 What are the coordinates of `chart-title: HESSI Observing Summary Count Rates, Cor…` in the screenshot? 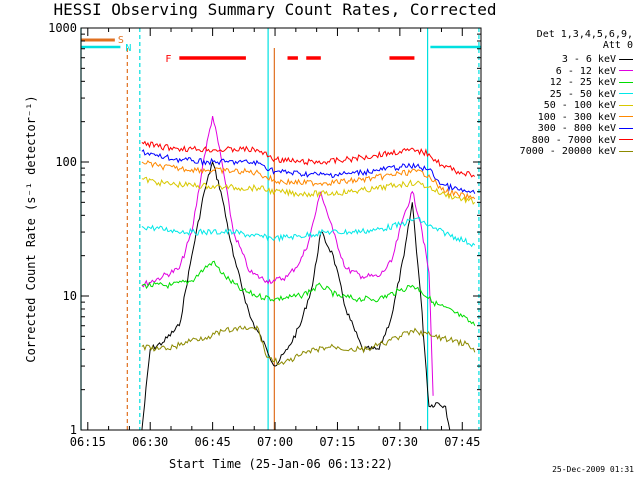 It's located at (275, 9).